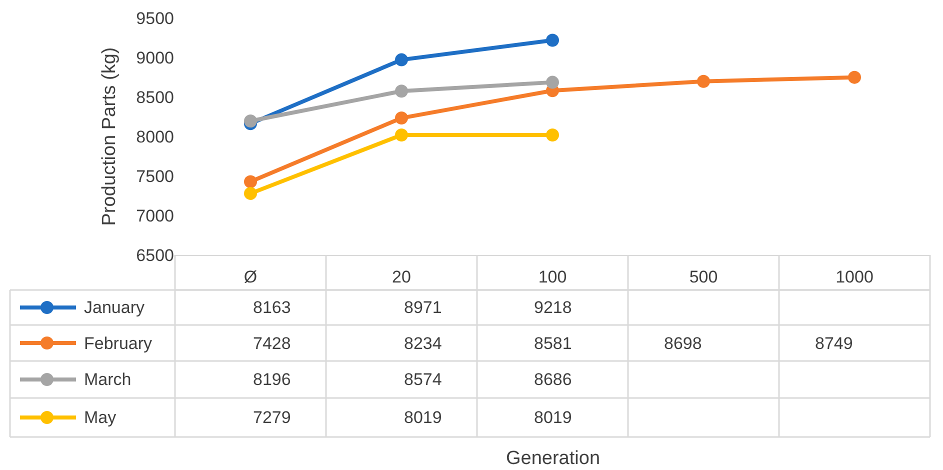  I want to click on x-tick-label: Ø, so click(251, 276).